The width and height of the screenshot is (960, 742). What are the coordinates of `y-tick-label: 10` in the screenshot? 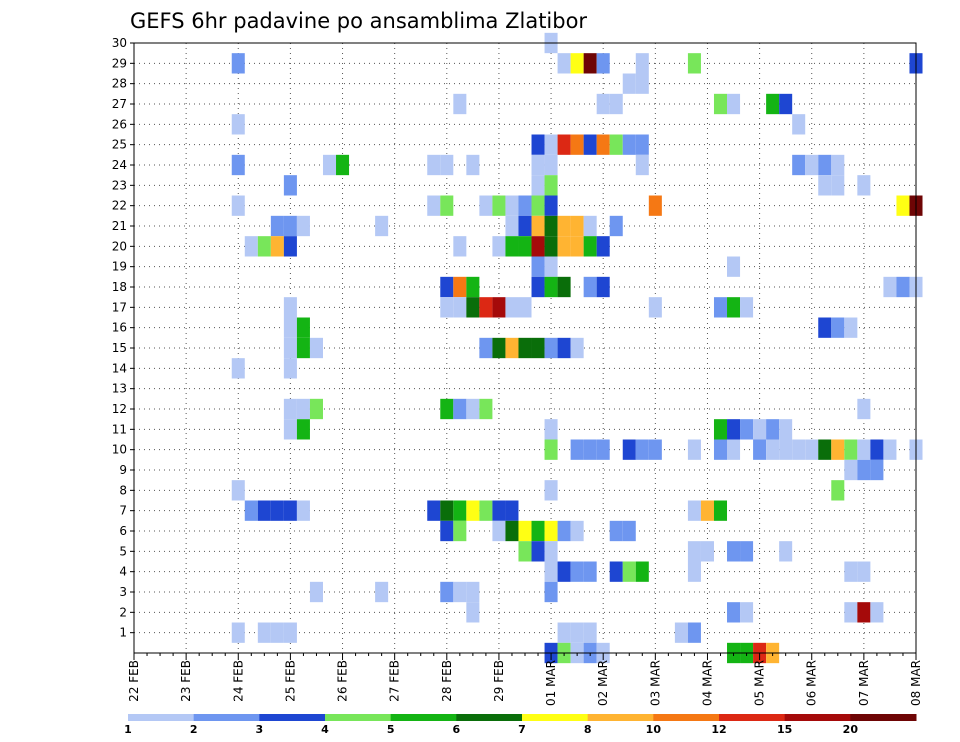 It's located at (119, 450).